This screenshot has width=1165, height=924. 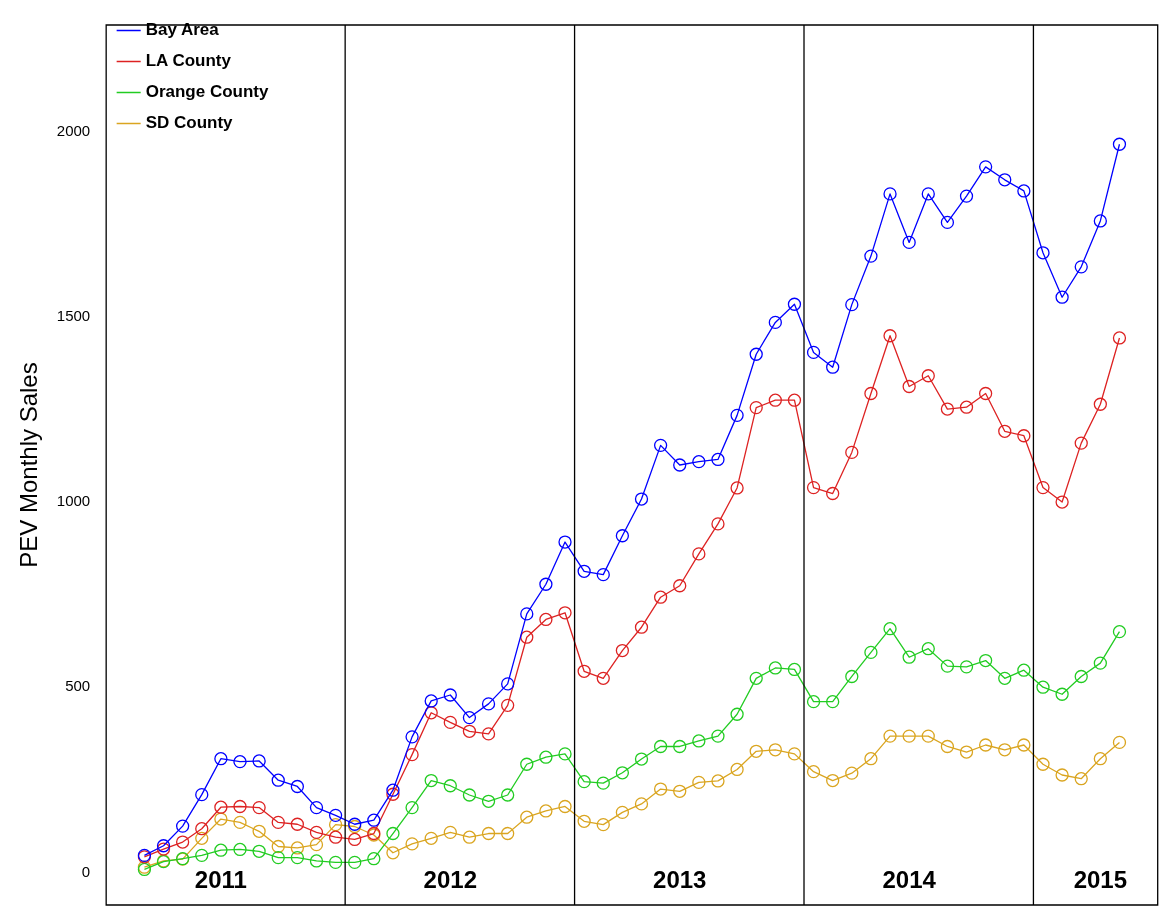 What do you see at coordinates (86, 871) in the screenshot?
I see `y-tick-label: 0` at bounding box center [86, 871].